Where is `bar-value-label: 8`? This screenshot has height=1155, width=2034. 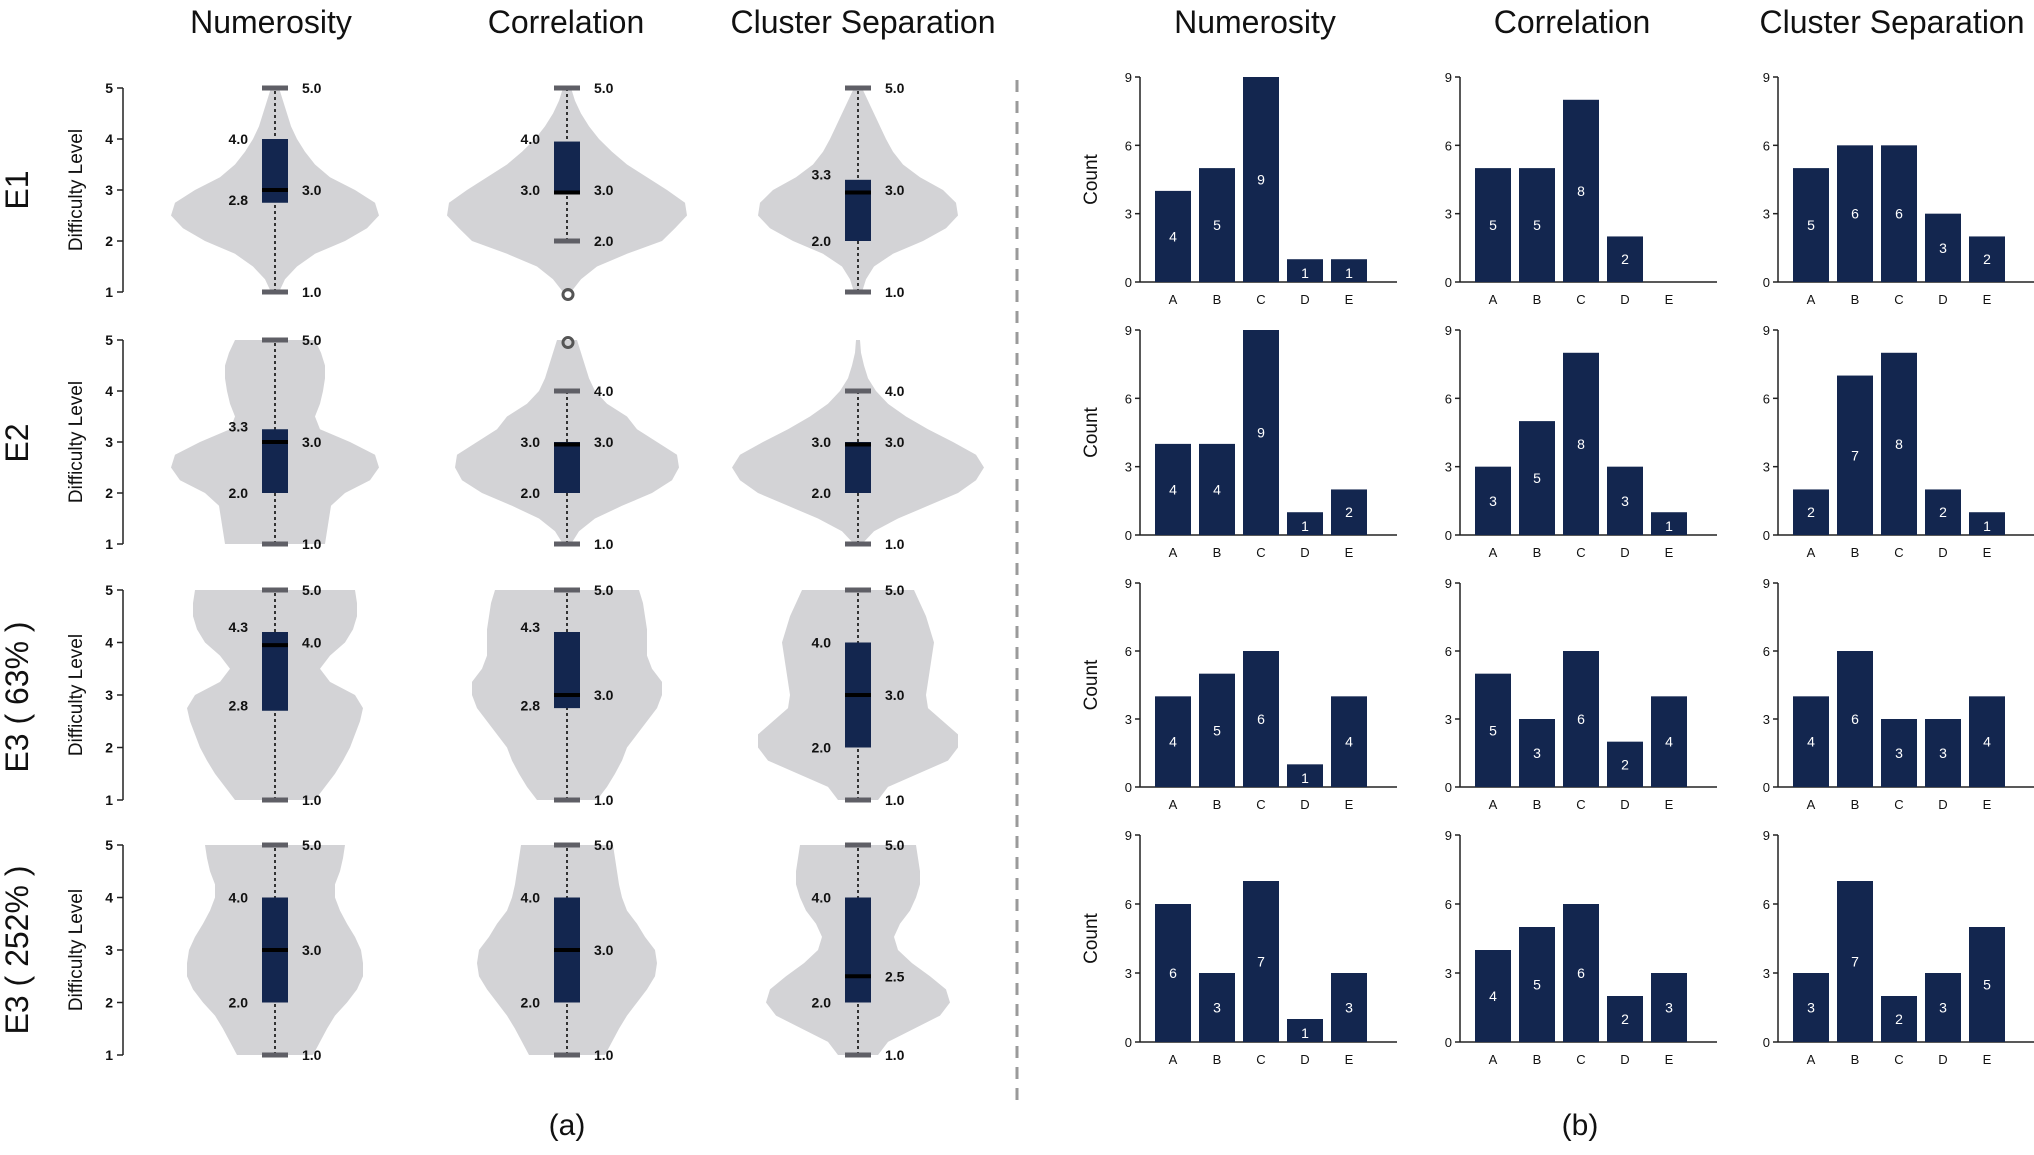
bar-value-label: 8 is located at coordinates (1581, 444).